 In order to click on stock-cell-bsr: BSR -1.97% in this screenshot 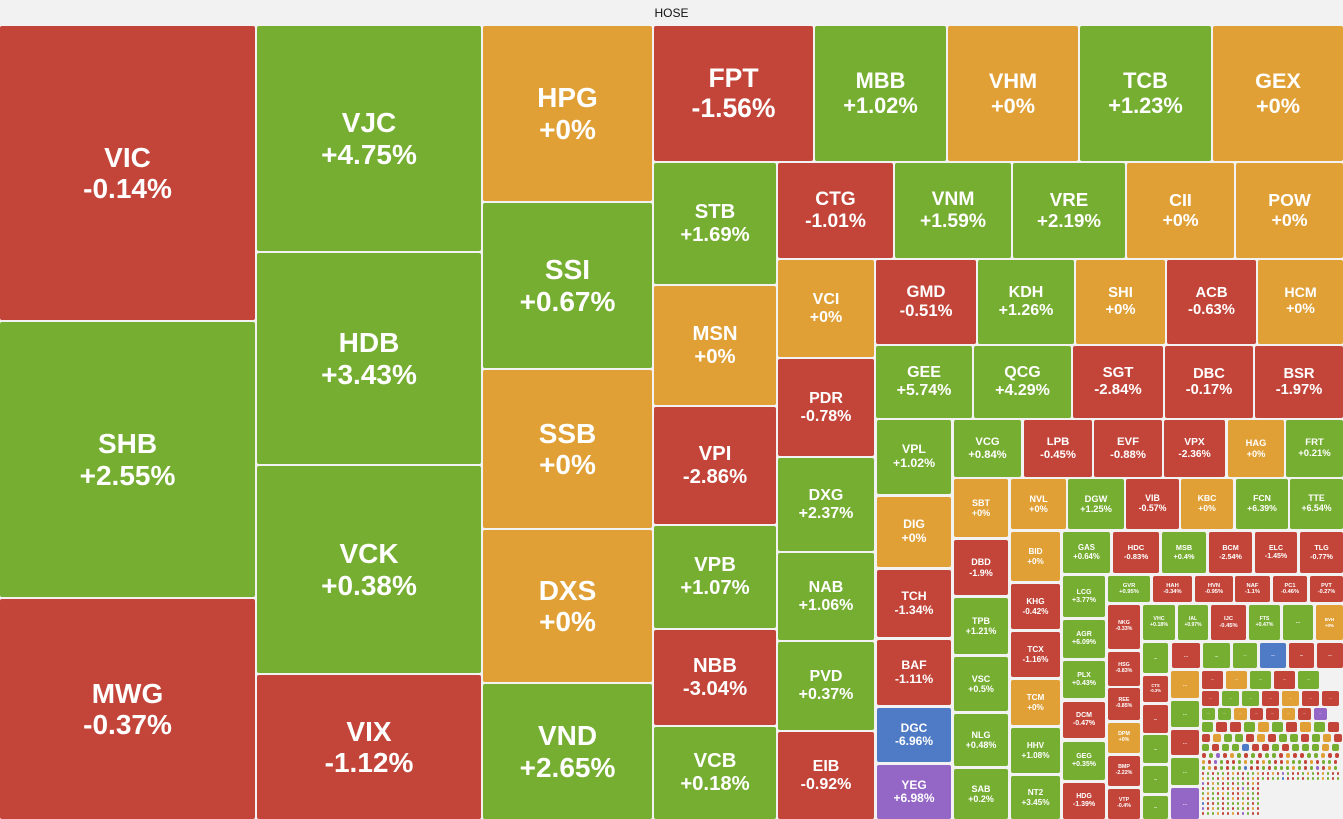, I will do `click(1299, 382)`.